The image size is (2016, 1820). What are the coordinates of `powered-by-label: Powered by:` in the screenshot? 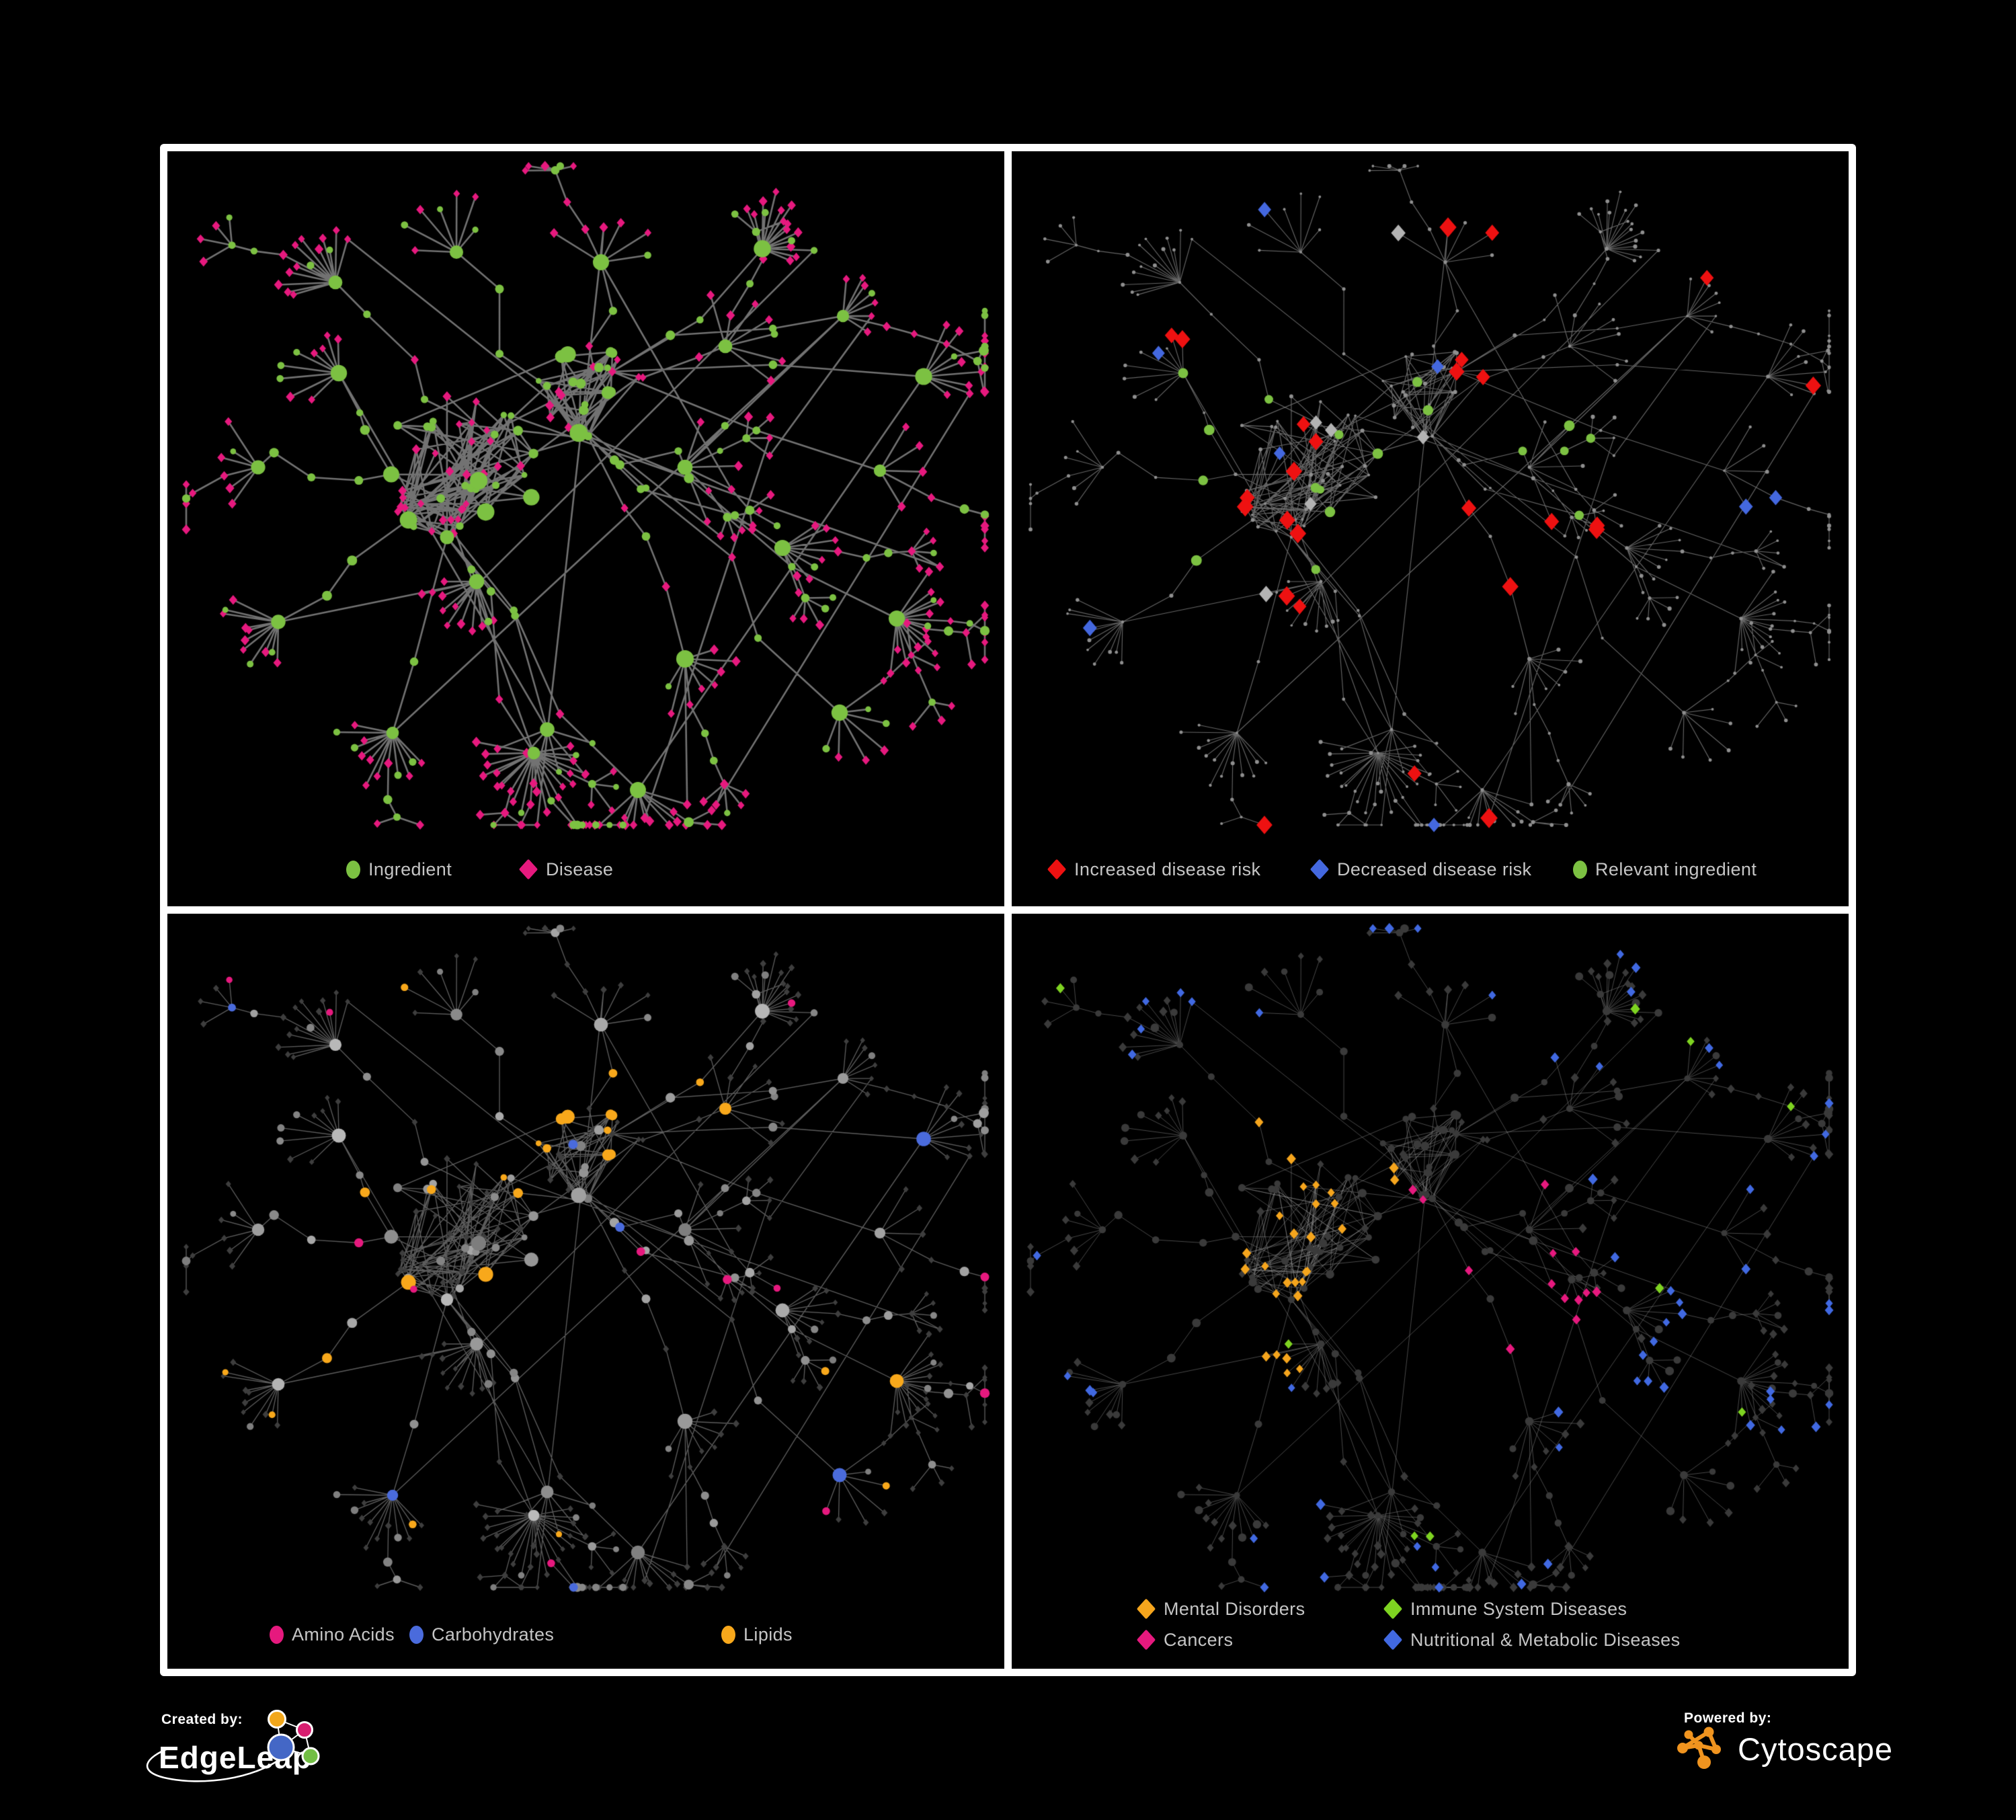 It's located at (1727, 1718).